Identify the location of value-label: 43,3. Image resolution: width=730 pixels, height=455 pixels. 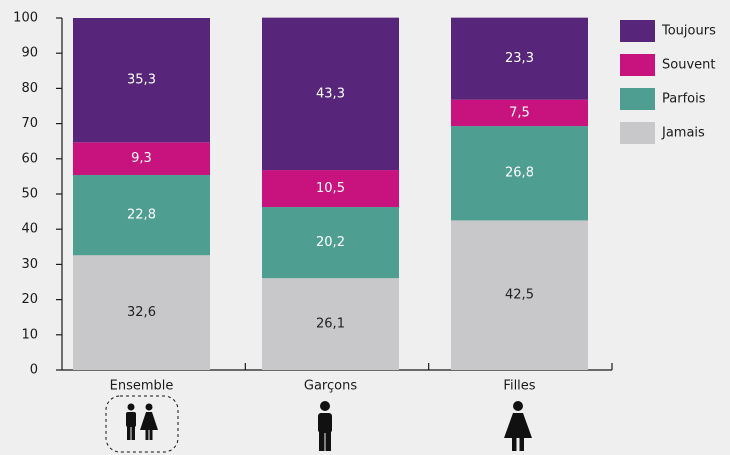
(330, 93).